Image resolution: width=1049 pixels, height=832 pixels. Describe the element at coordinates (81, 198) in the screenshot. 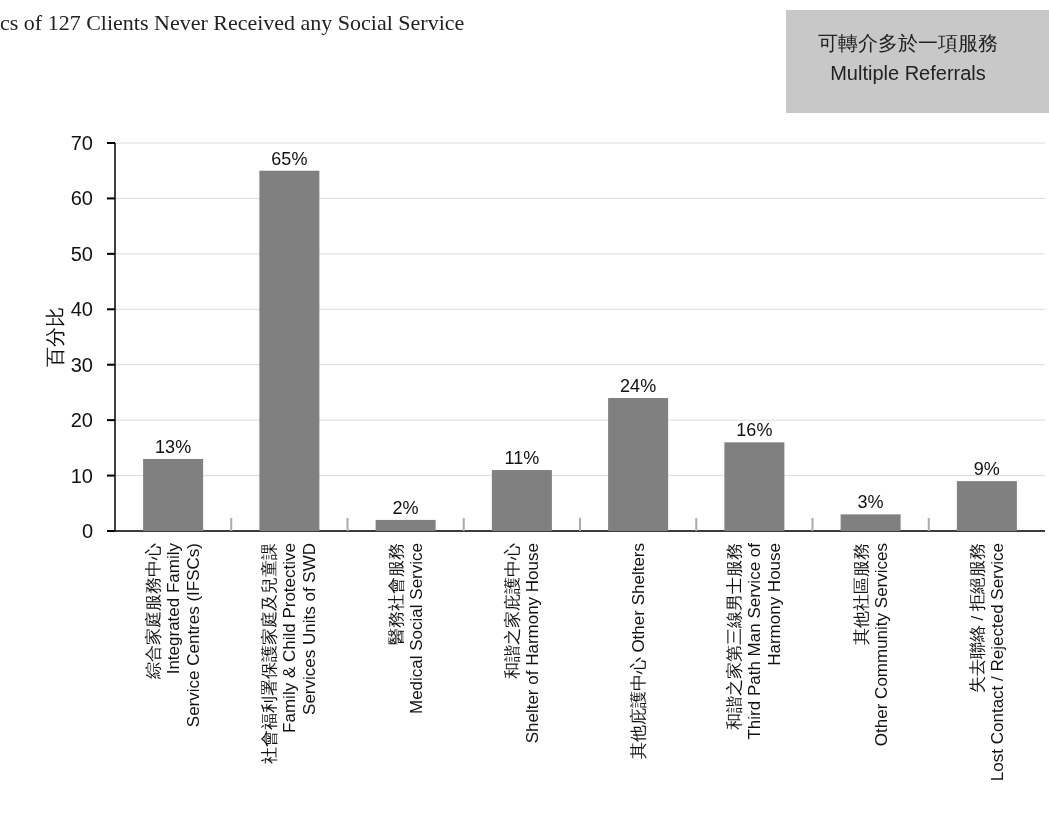

I see `y-tick-label: 60` at that location.